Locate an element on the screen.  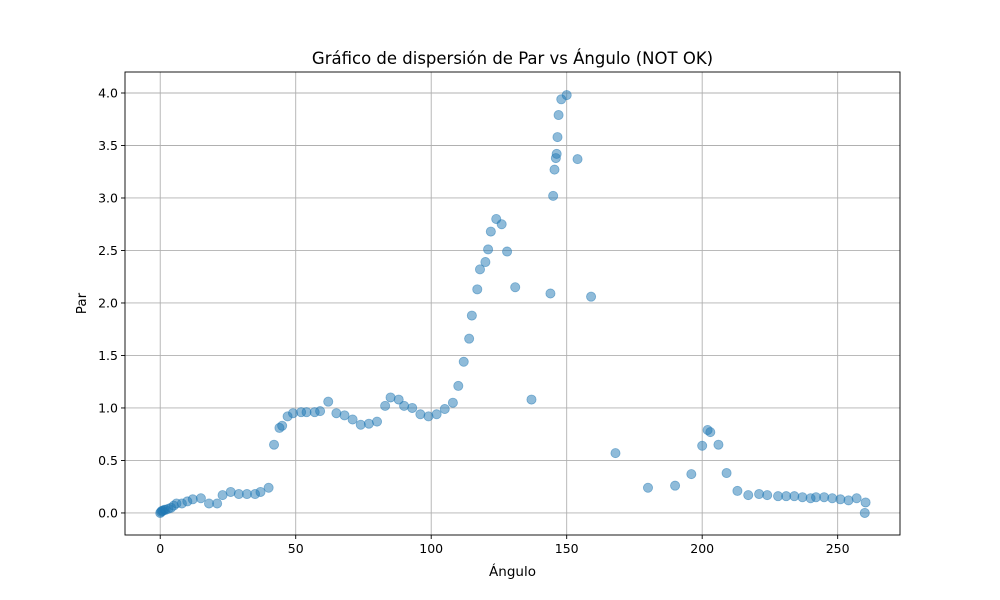
y-tick-label: 0.0 is located at coordinates (108, 512).